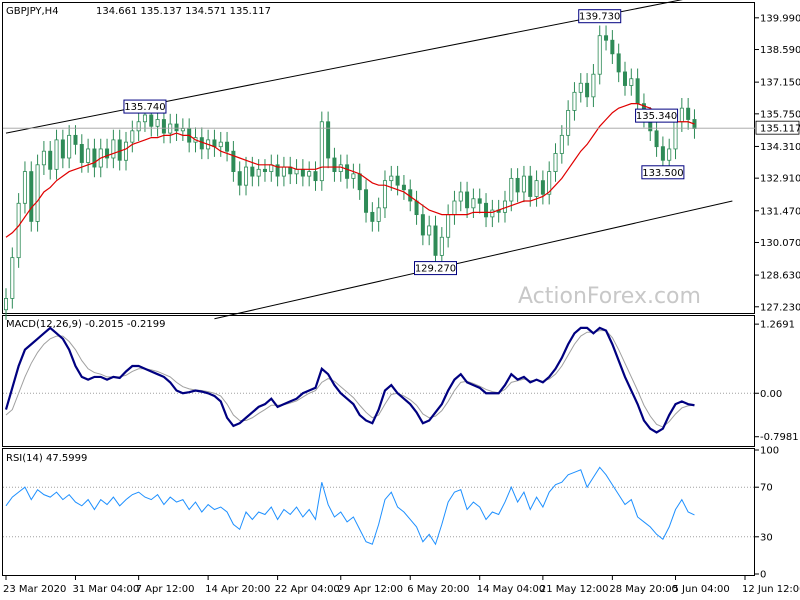  Describe the element at coordinates (777, 127) in the screenshot. I see `current-price-box` at that location.